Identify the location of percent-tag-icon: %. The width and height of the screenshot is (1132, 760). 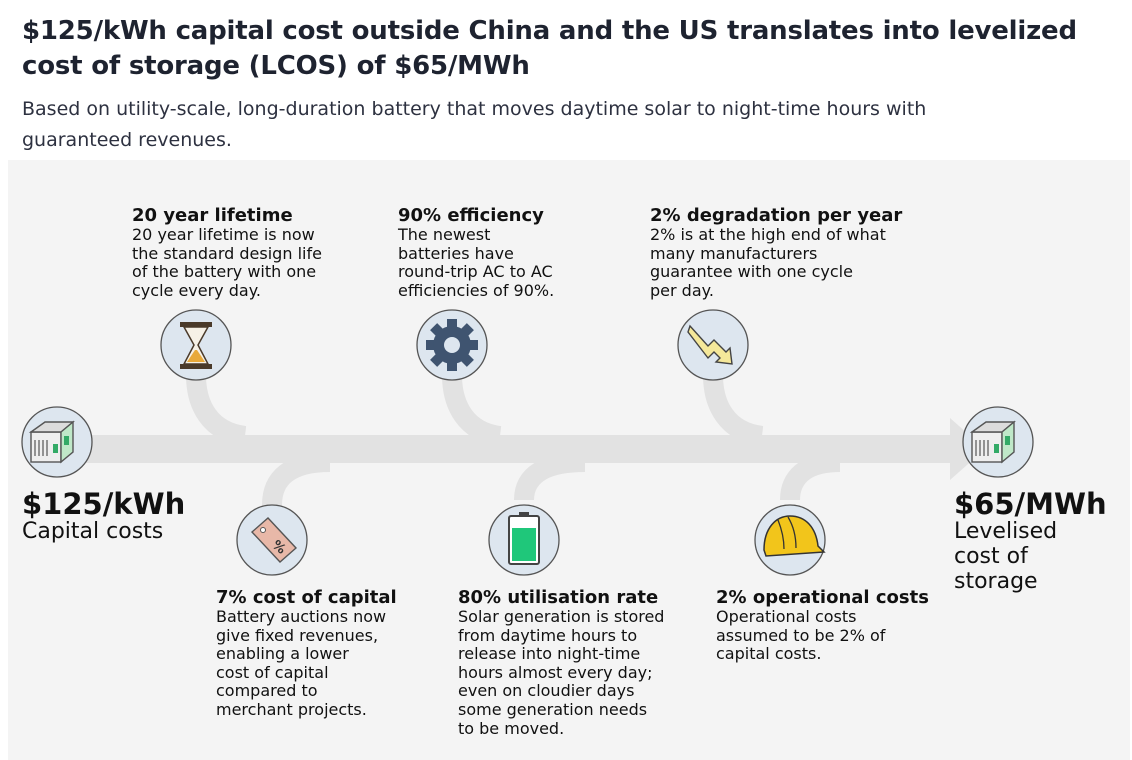
(272, 540).